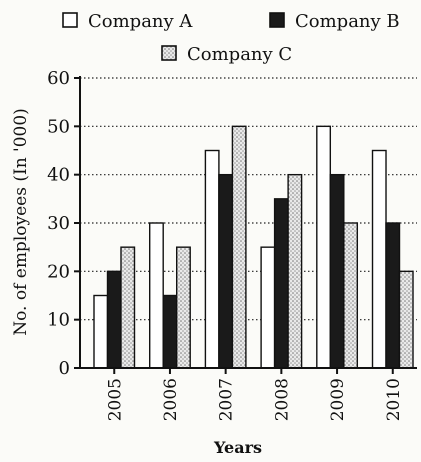 The width and height of the screenshot is (421, 462). I want to click on x-tick-label: 2008, so click(282, 399).